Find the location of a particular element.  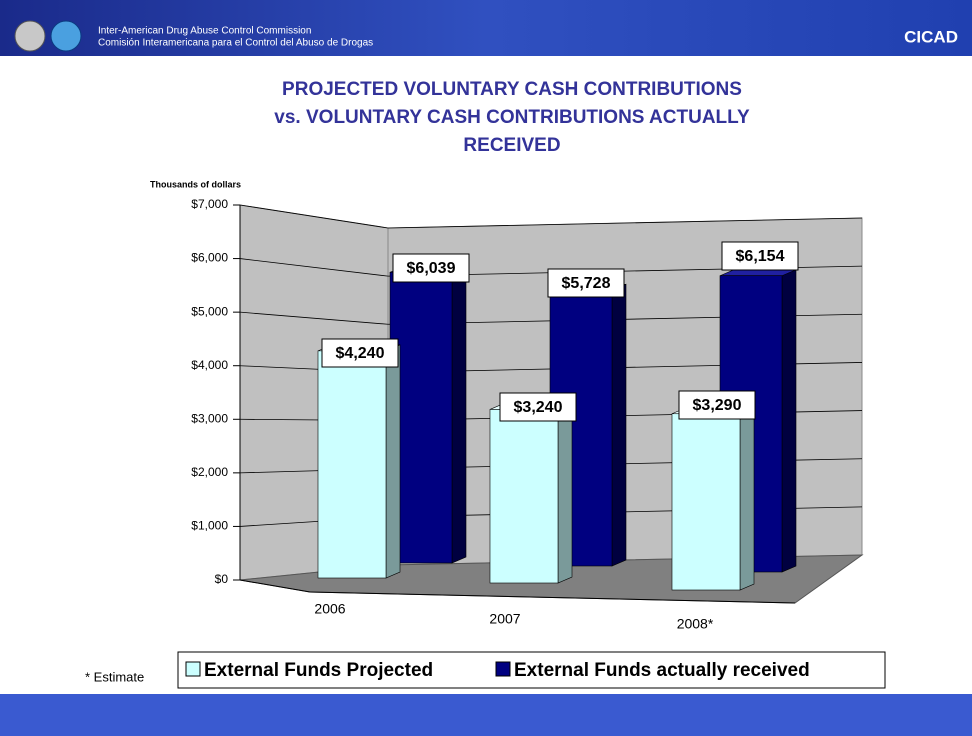

logo-globe is located at coordinates (66, 36).